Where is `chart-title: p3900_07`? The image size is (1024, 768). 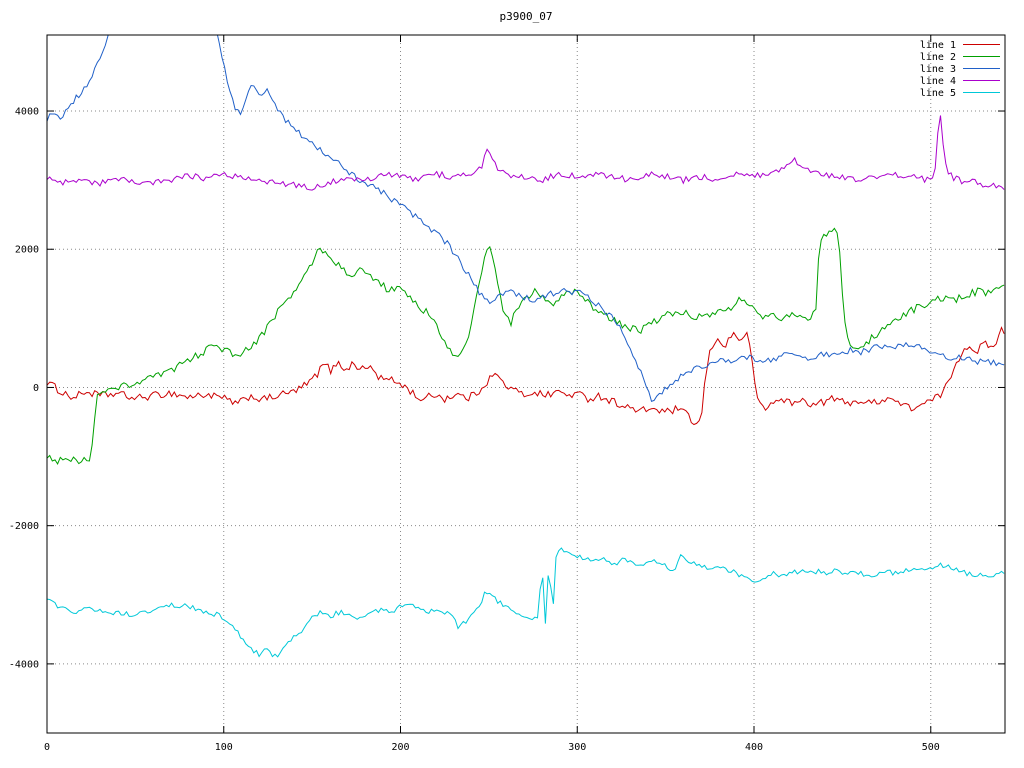 chart-title: p3900_07 is located at coordinates (526, 16).